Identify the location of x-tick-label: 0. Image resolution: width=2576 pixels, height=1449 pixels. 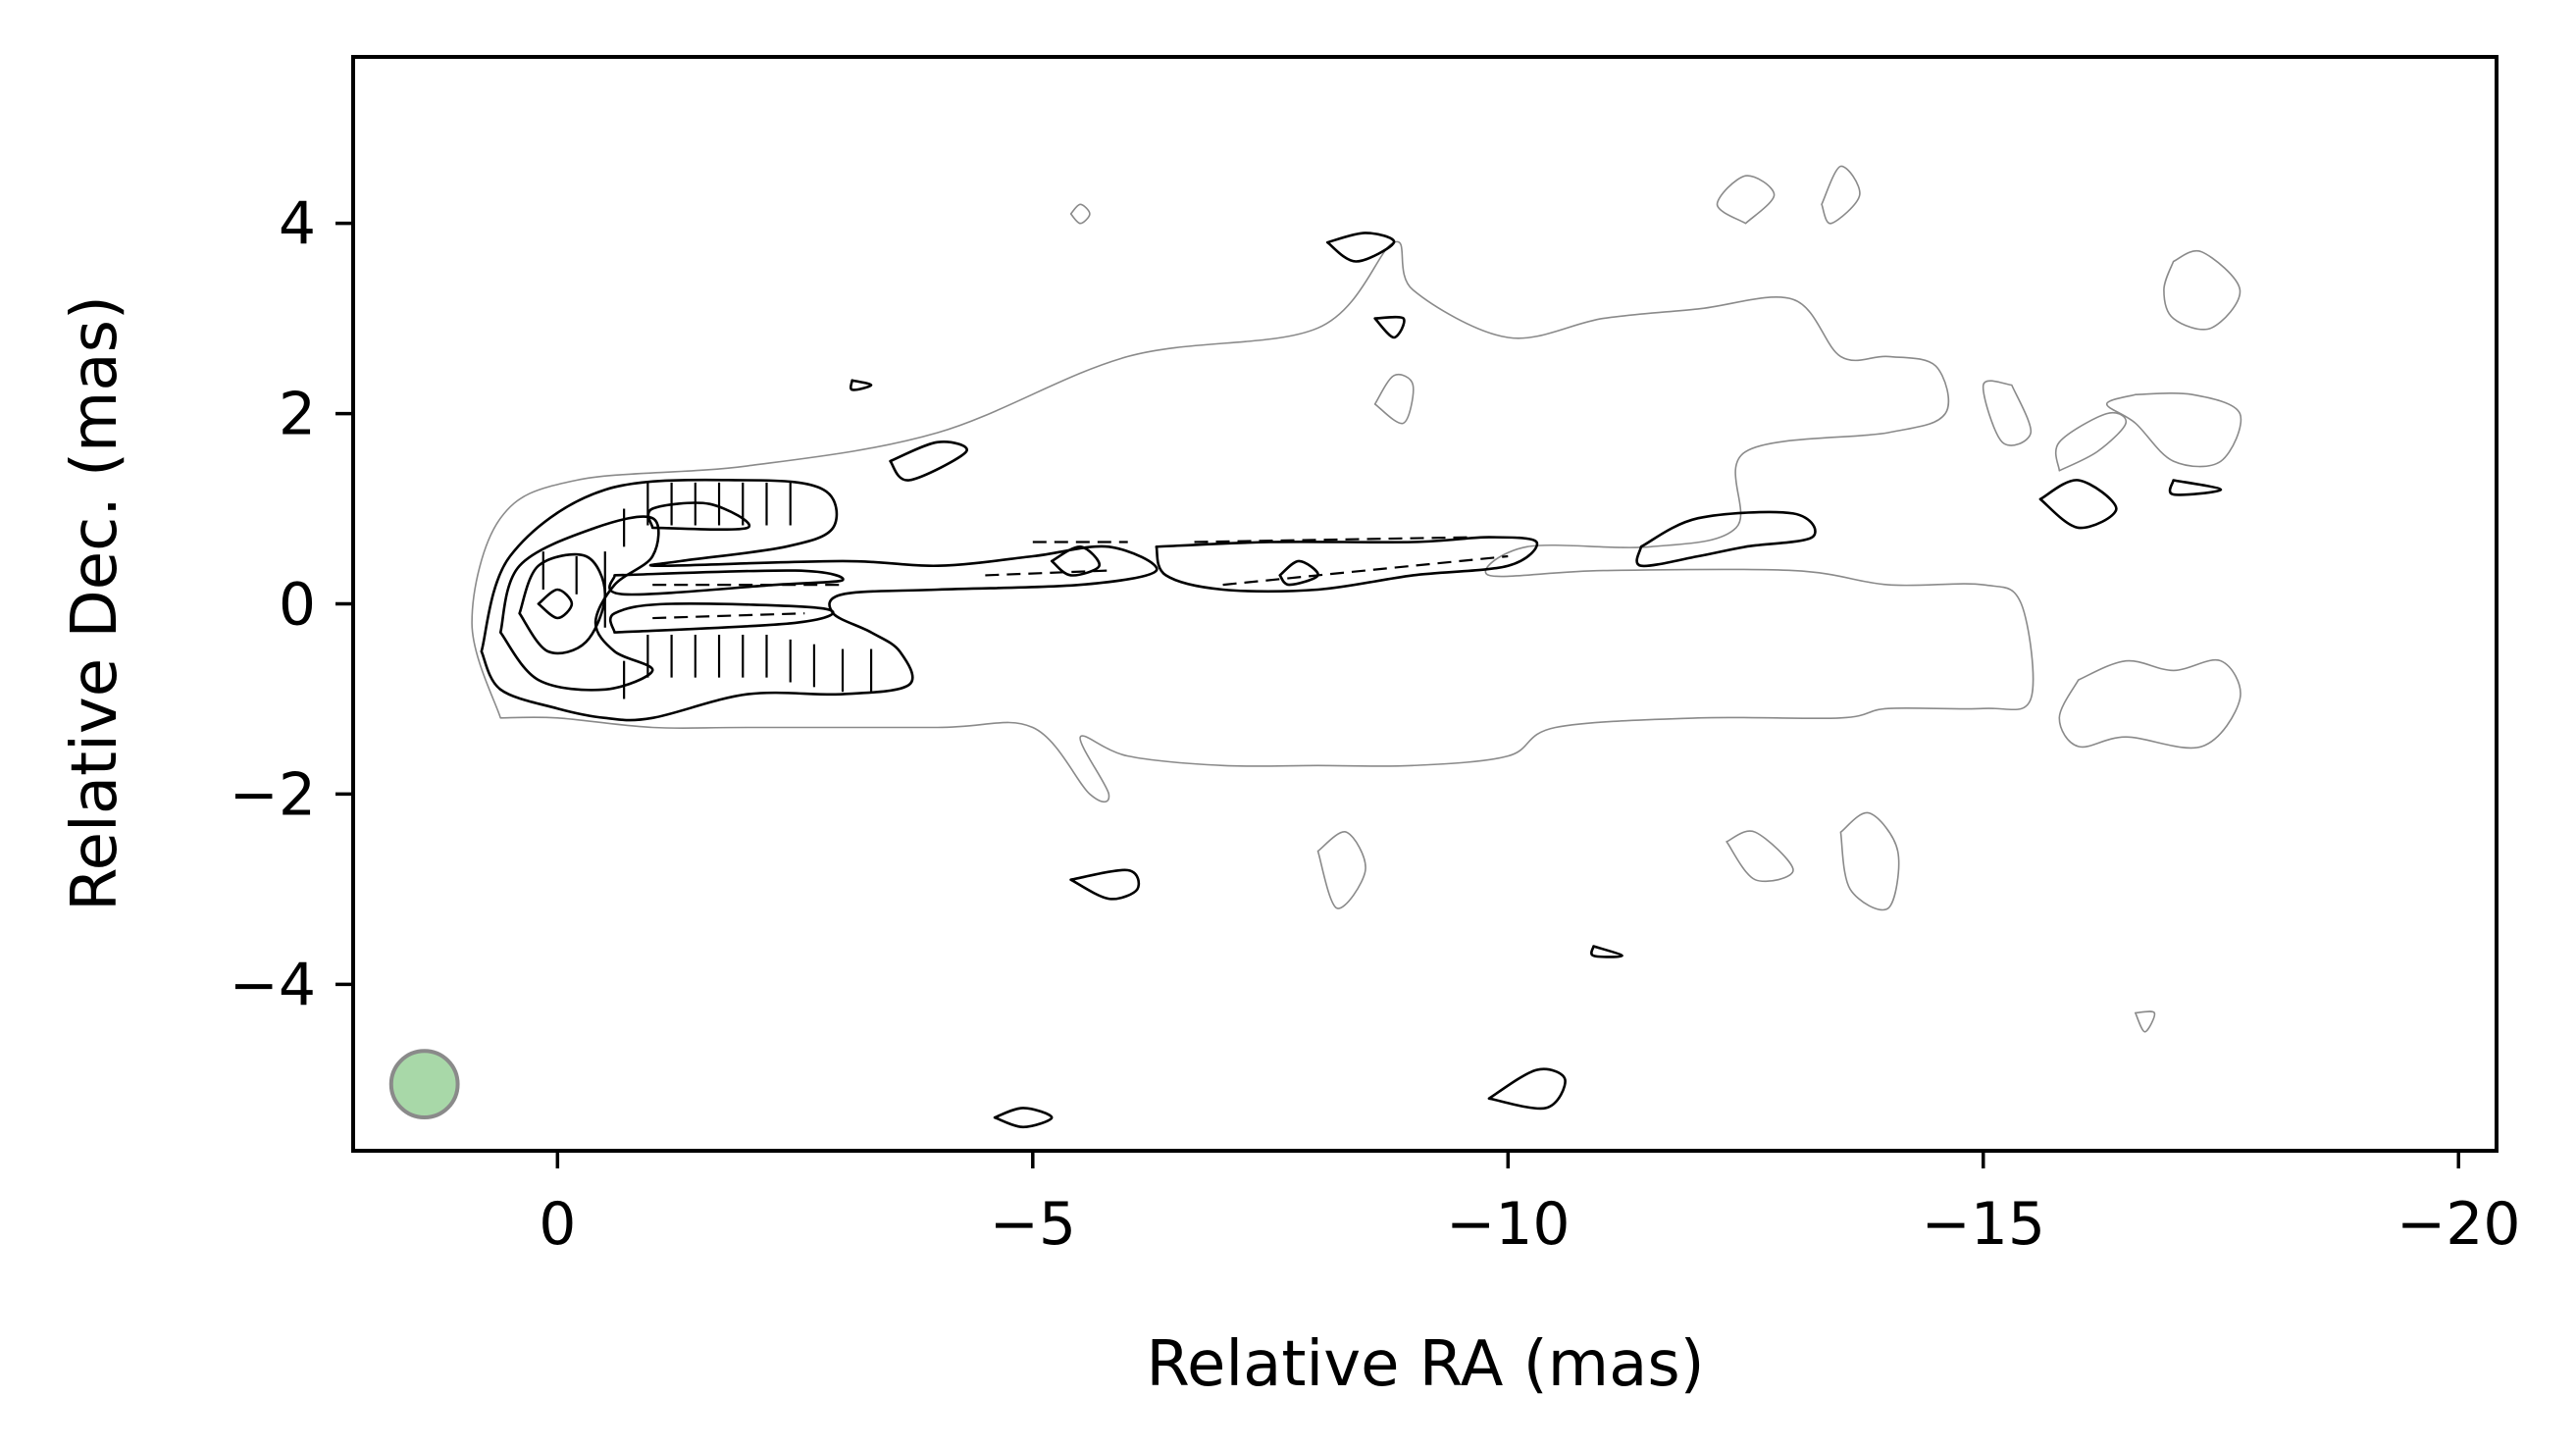
(557, 1224).